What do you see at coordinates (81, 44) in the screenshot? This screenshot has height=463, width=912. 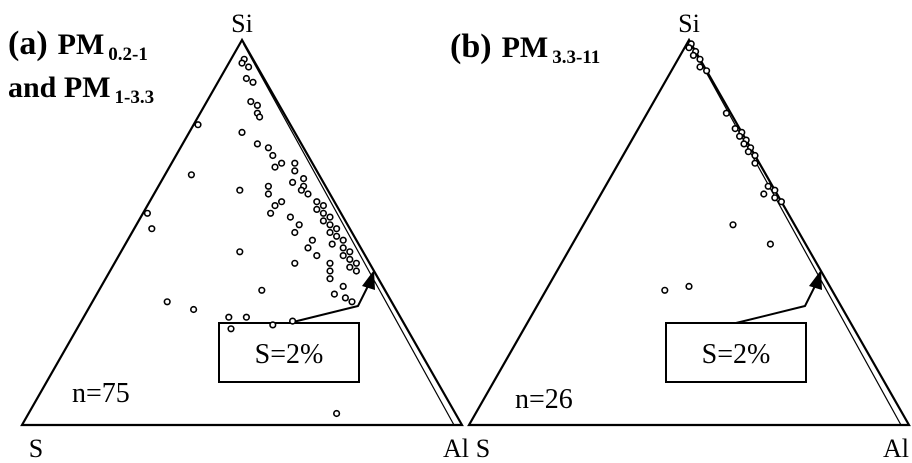 I see `title-a-main: PM` at bounding box center [81, 44].